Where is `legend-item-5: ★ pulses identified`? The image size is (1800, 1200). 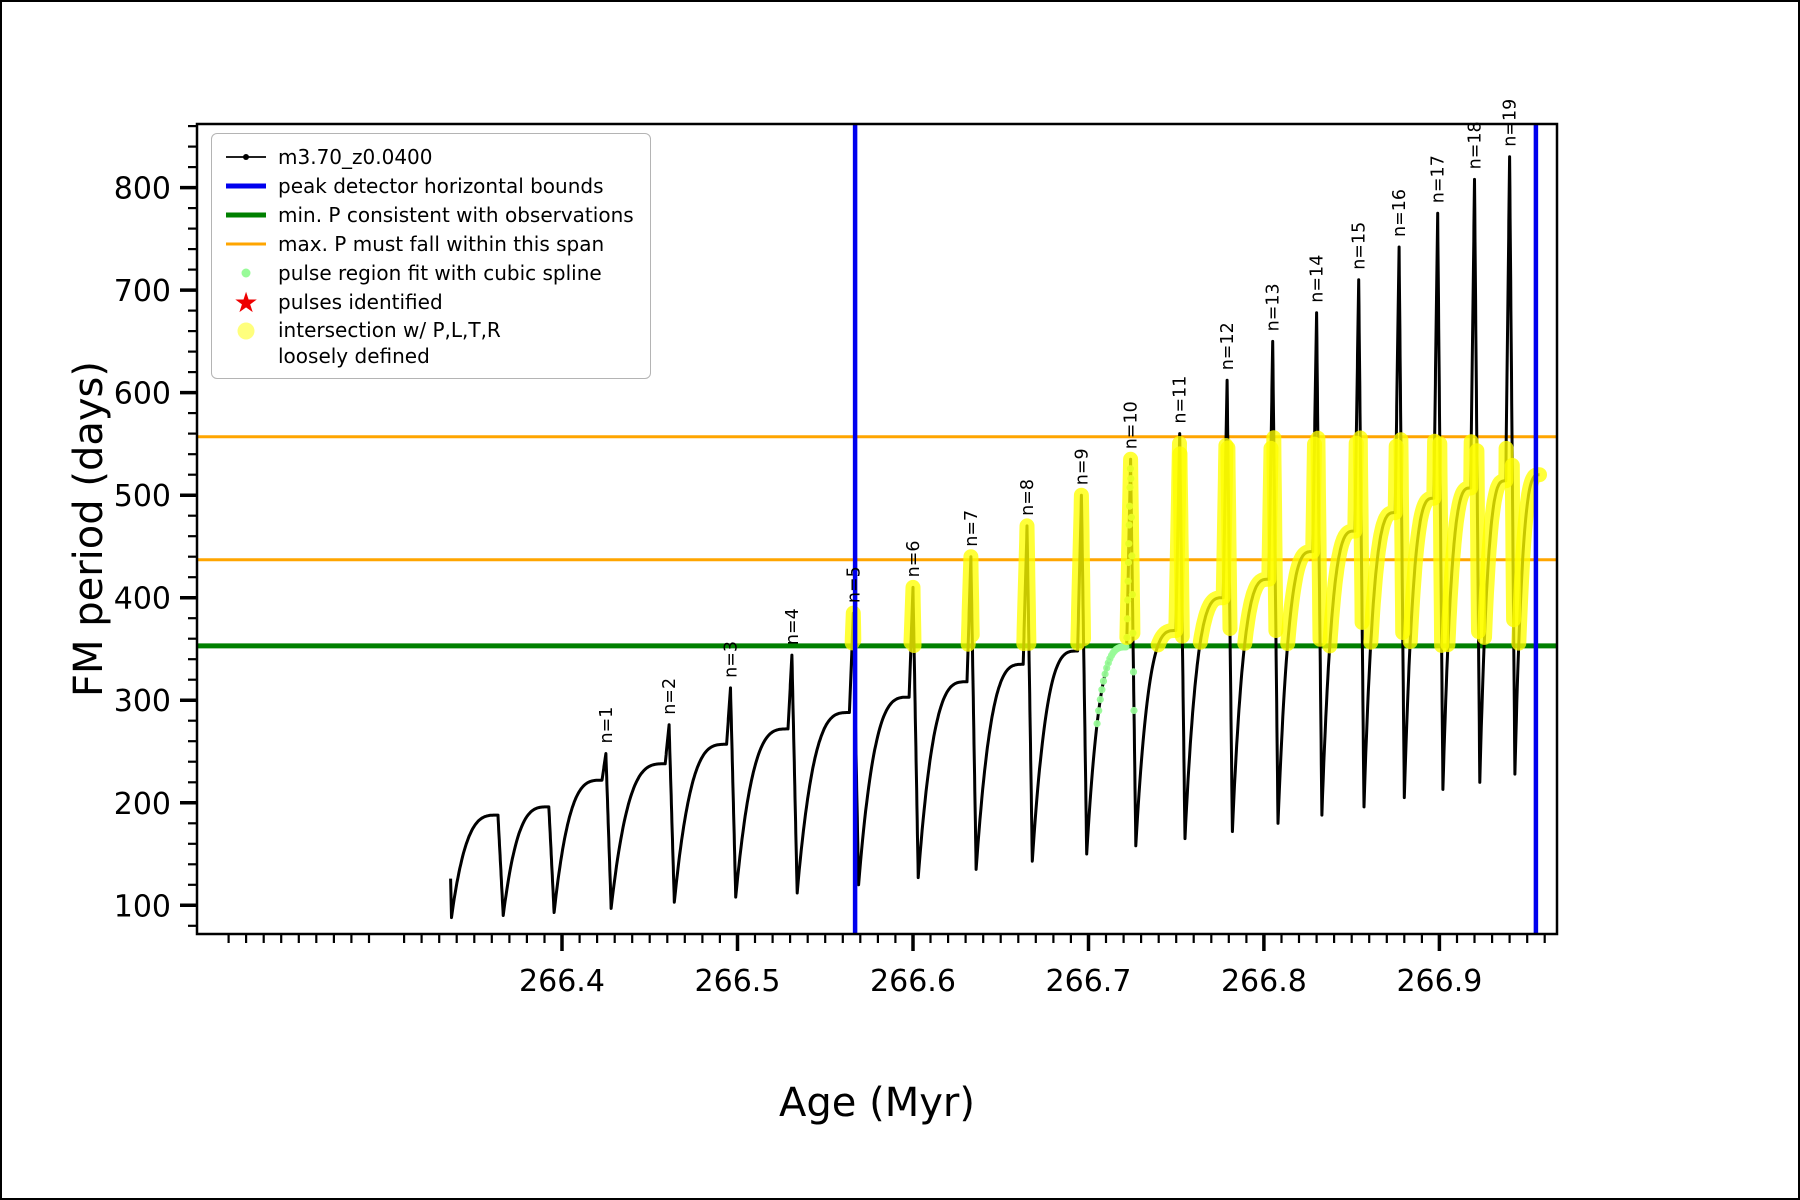
legend-item-5: ★ pulses identified is located at coordinates (428, 302).